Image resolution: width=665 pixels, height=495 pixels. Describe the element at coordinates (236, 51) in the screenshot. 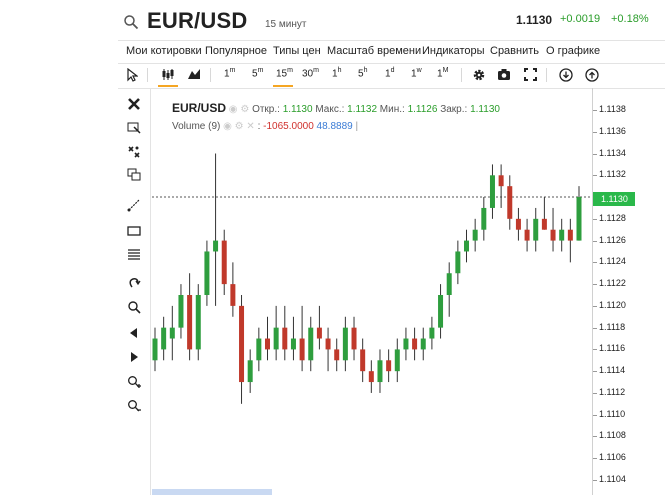

I see `menu-popular: Популярное` at that location.